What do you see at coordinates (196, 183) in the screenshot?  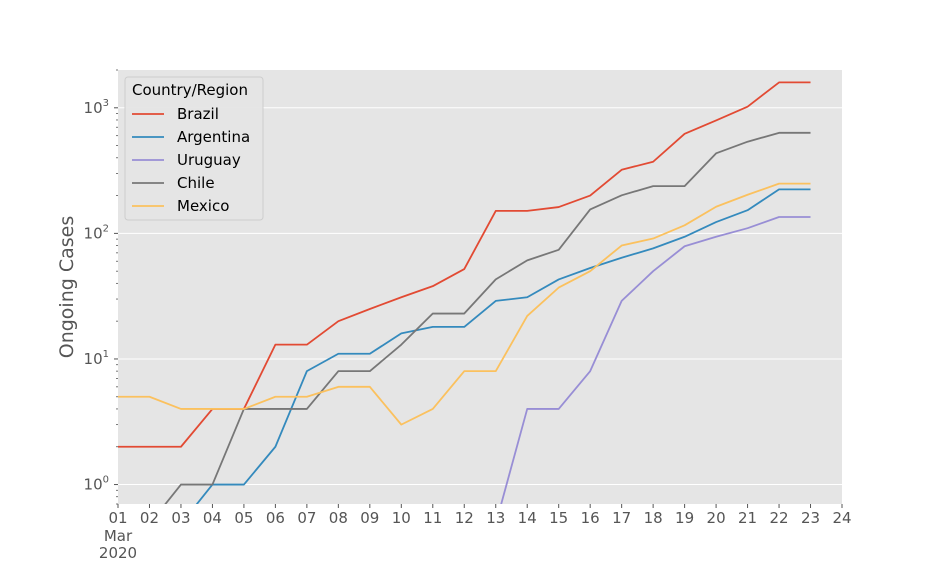 I see `legend-item-chile: Chile` at bounding box center [196, 183].